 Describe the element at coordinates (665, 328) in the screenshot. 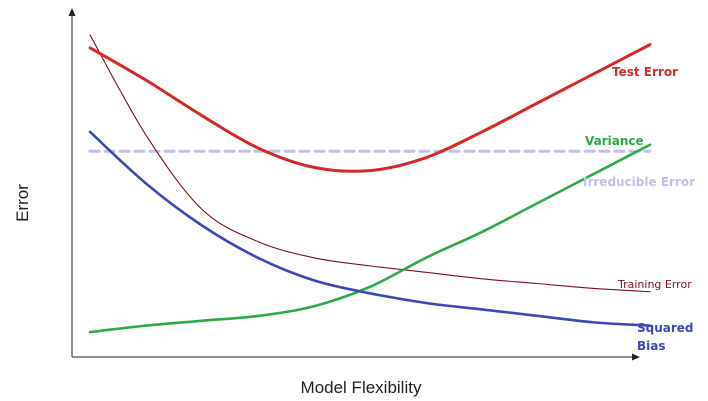

I see `squared-label: Squared` at that location.